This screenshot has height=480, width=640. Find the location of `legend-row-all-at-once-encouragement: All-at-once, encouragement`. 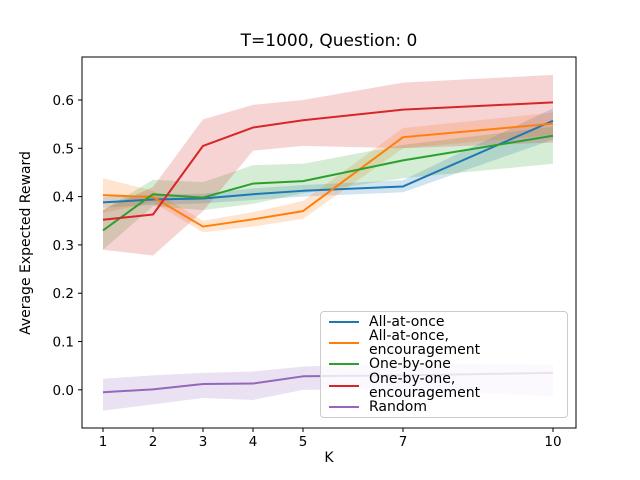

legend-row-all-at-once-encouragement: All-at-once, encouragement is located at coordinates (444, 343).